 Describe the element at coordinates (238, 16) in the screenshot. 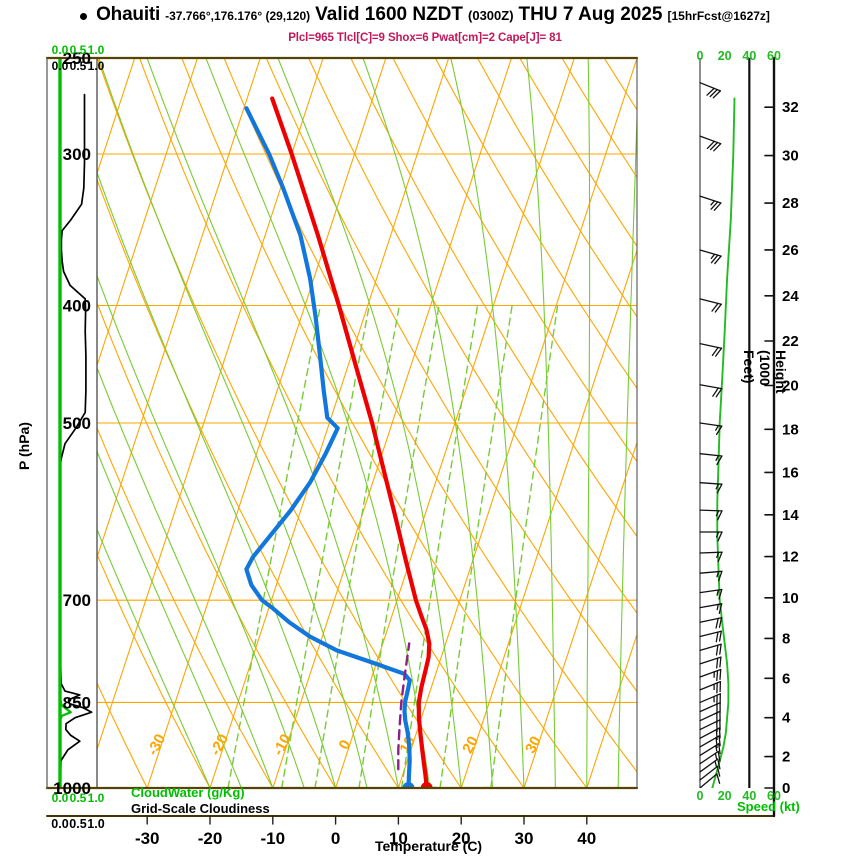

I see `station-coordinates: -37.766°,176.176° (29,120)` at that location.